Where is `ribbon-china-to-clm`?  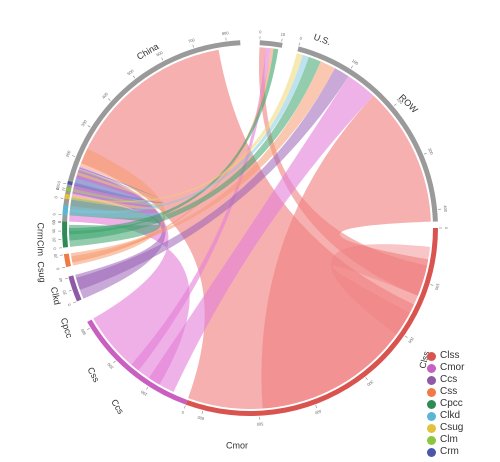 ribbon-china-to-clm is located at coordinates (117, 187).